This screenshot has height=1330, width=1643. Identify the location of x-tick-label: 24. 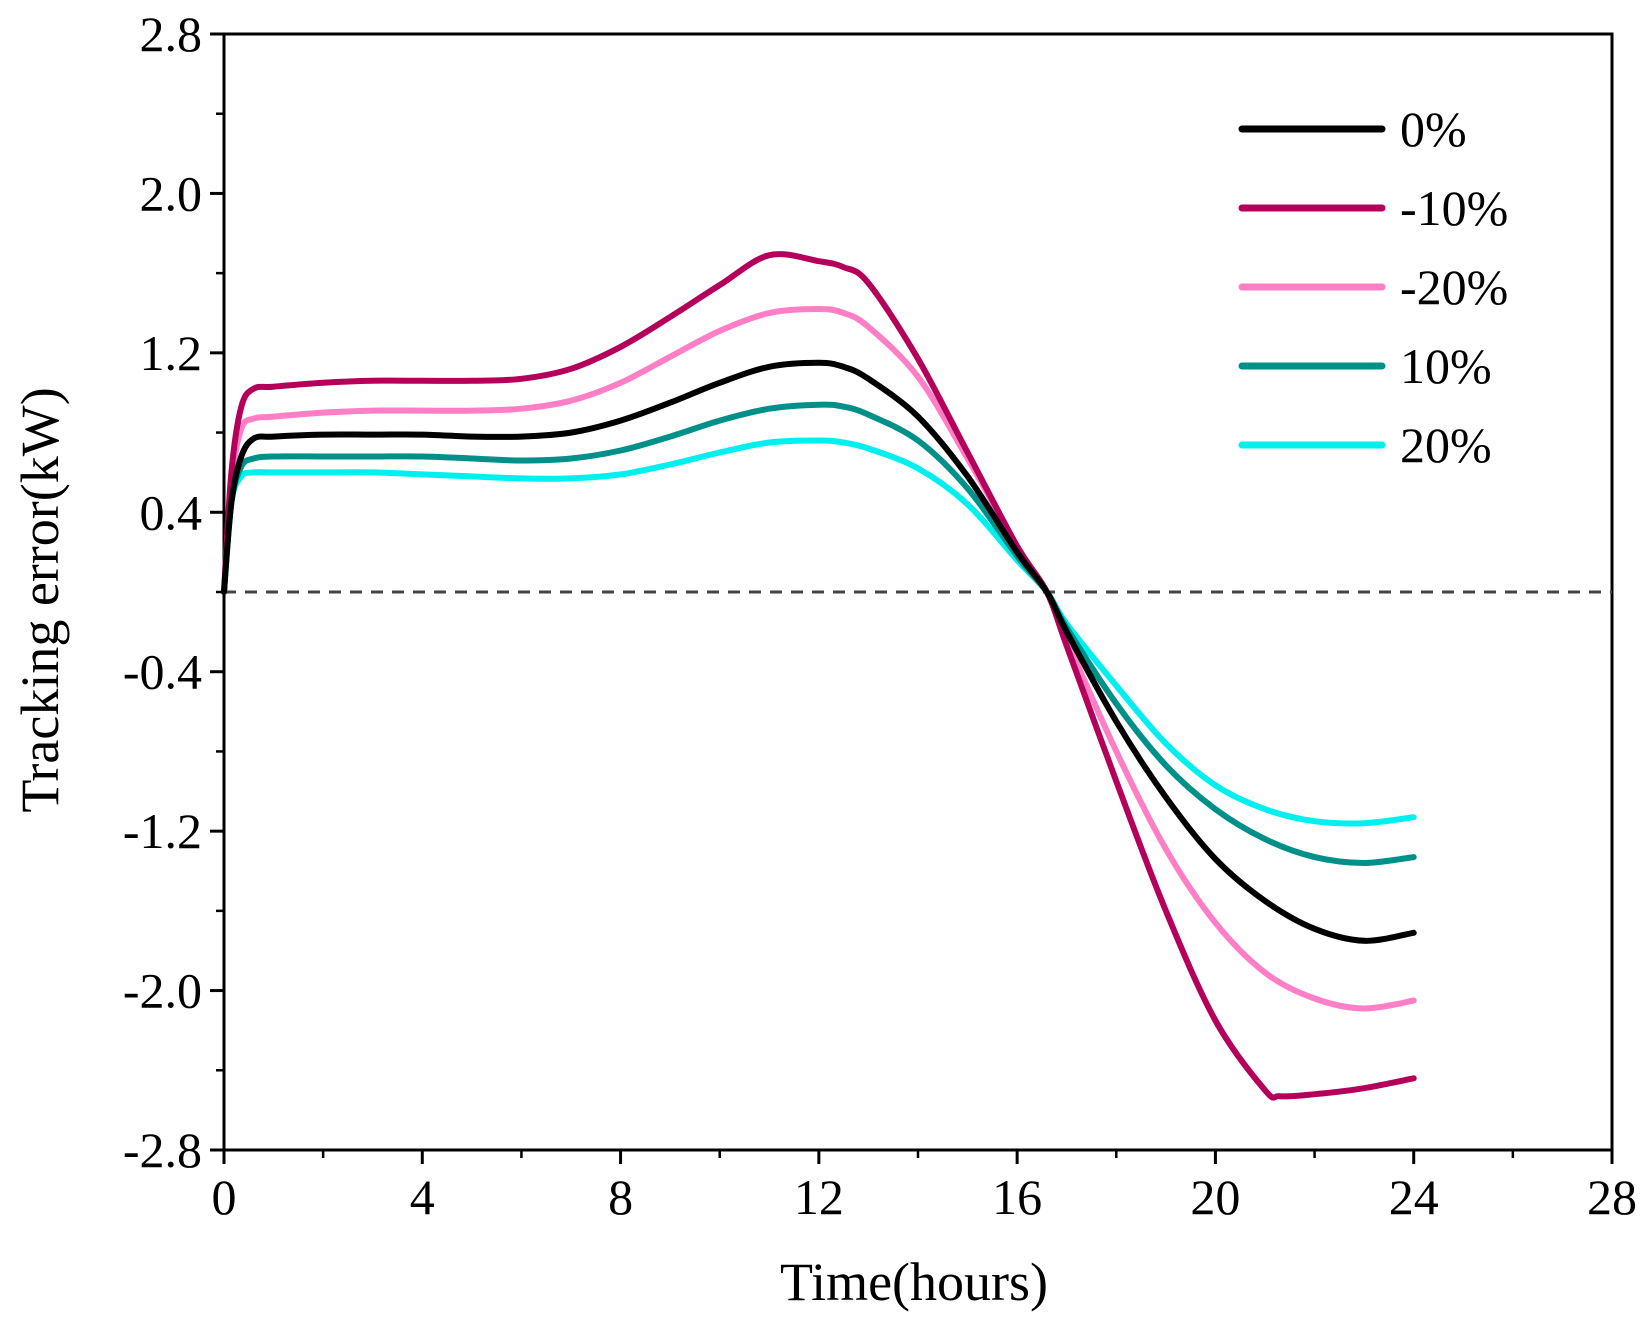
(1414, 1197).